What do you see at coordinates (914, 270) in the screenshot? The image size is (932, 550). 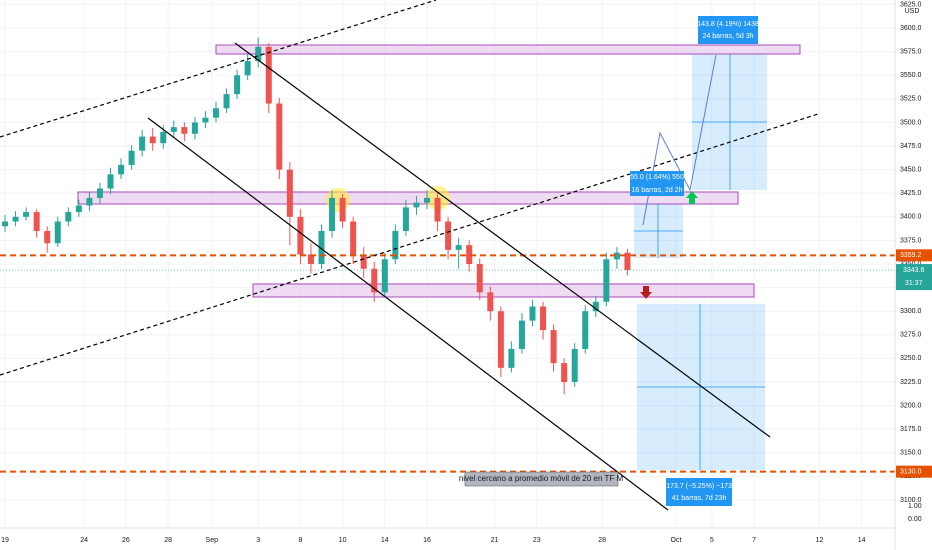 I see `last-price-label: 3343.6` at bounding box center [914, 270].